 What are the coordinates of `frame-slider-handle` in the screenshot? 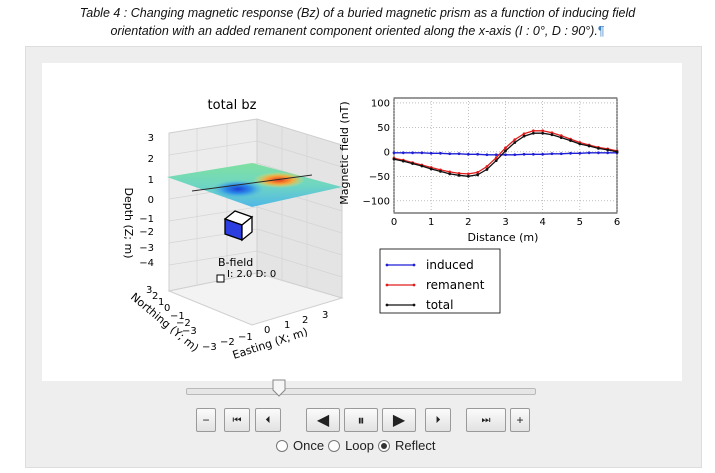 It's located at (279, 388).